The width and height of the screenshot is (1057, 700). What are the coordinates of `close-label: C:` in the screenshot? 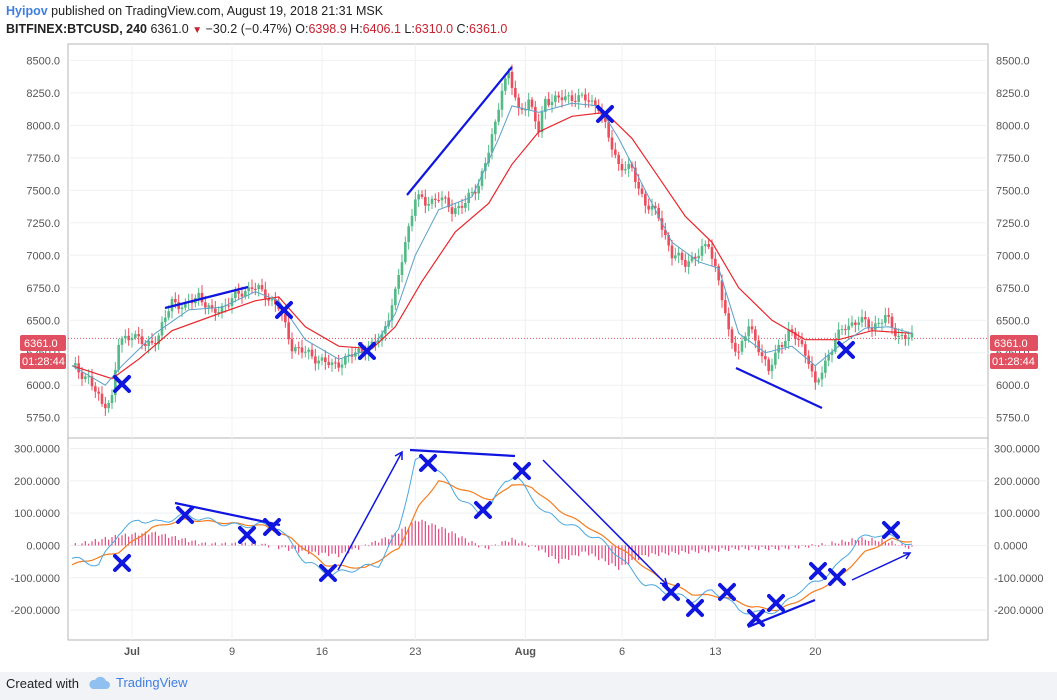 It's located at (463, 29).